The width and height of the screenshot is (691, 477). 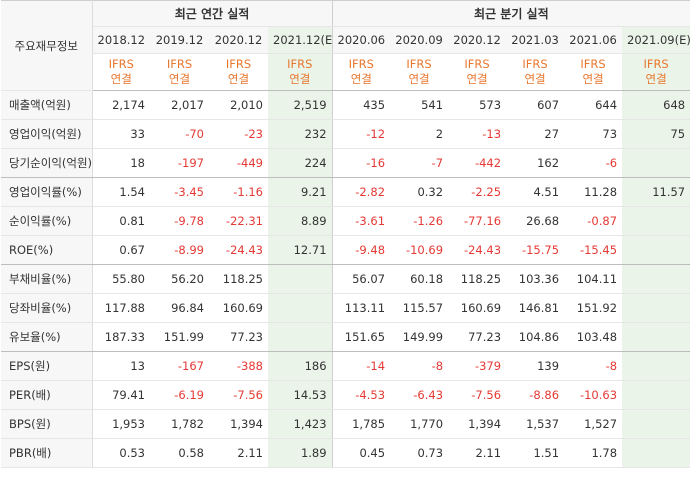 I want to click on table-cell: -22.31, so click(x=238, y=221).